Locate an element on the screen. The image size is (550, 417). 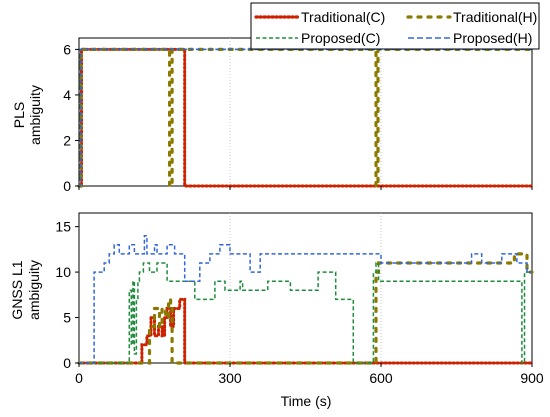
bottom-xtick-label: 300 is located at coordinates (230, 378).